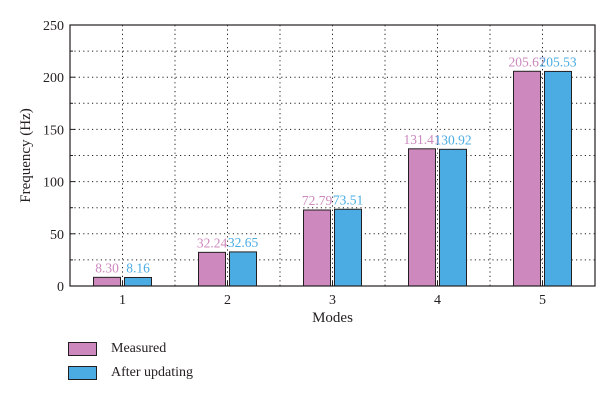  I want to click on legend-swatch-measured, so click(82, 349).